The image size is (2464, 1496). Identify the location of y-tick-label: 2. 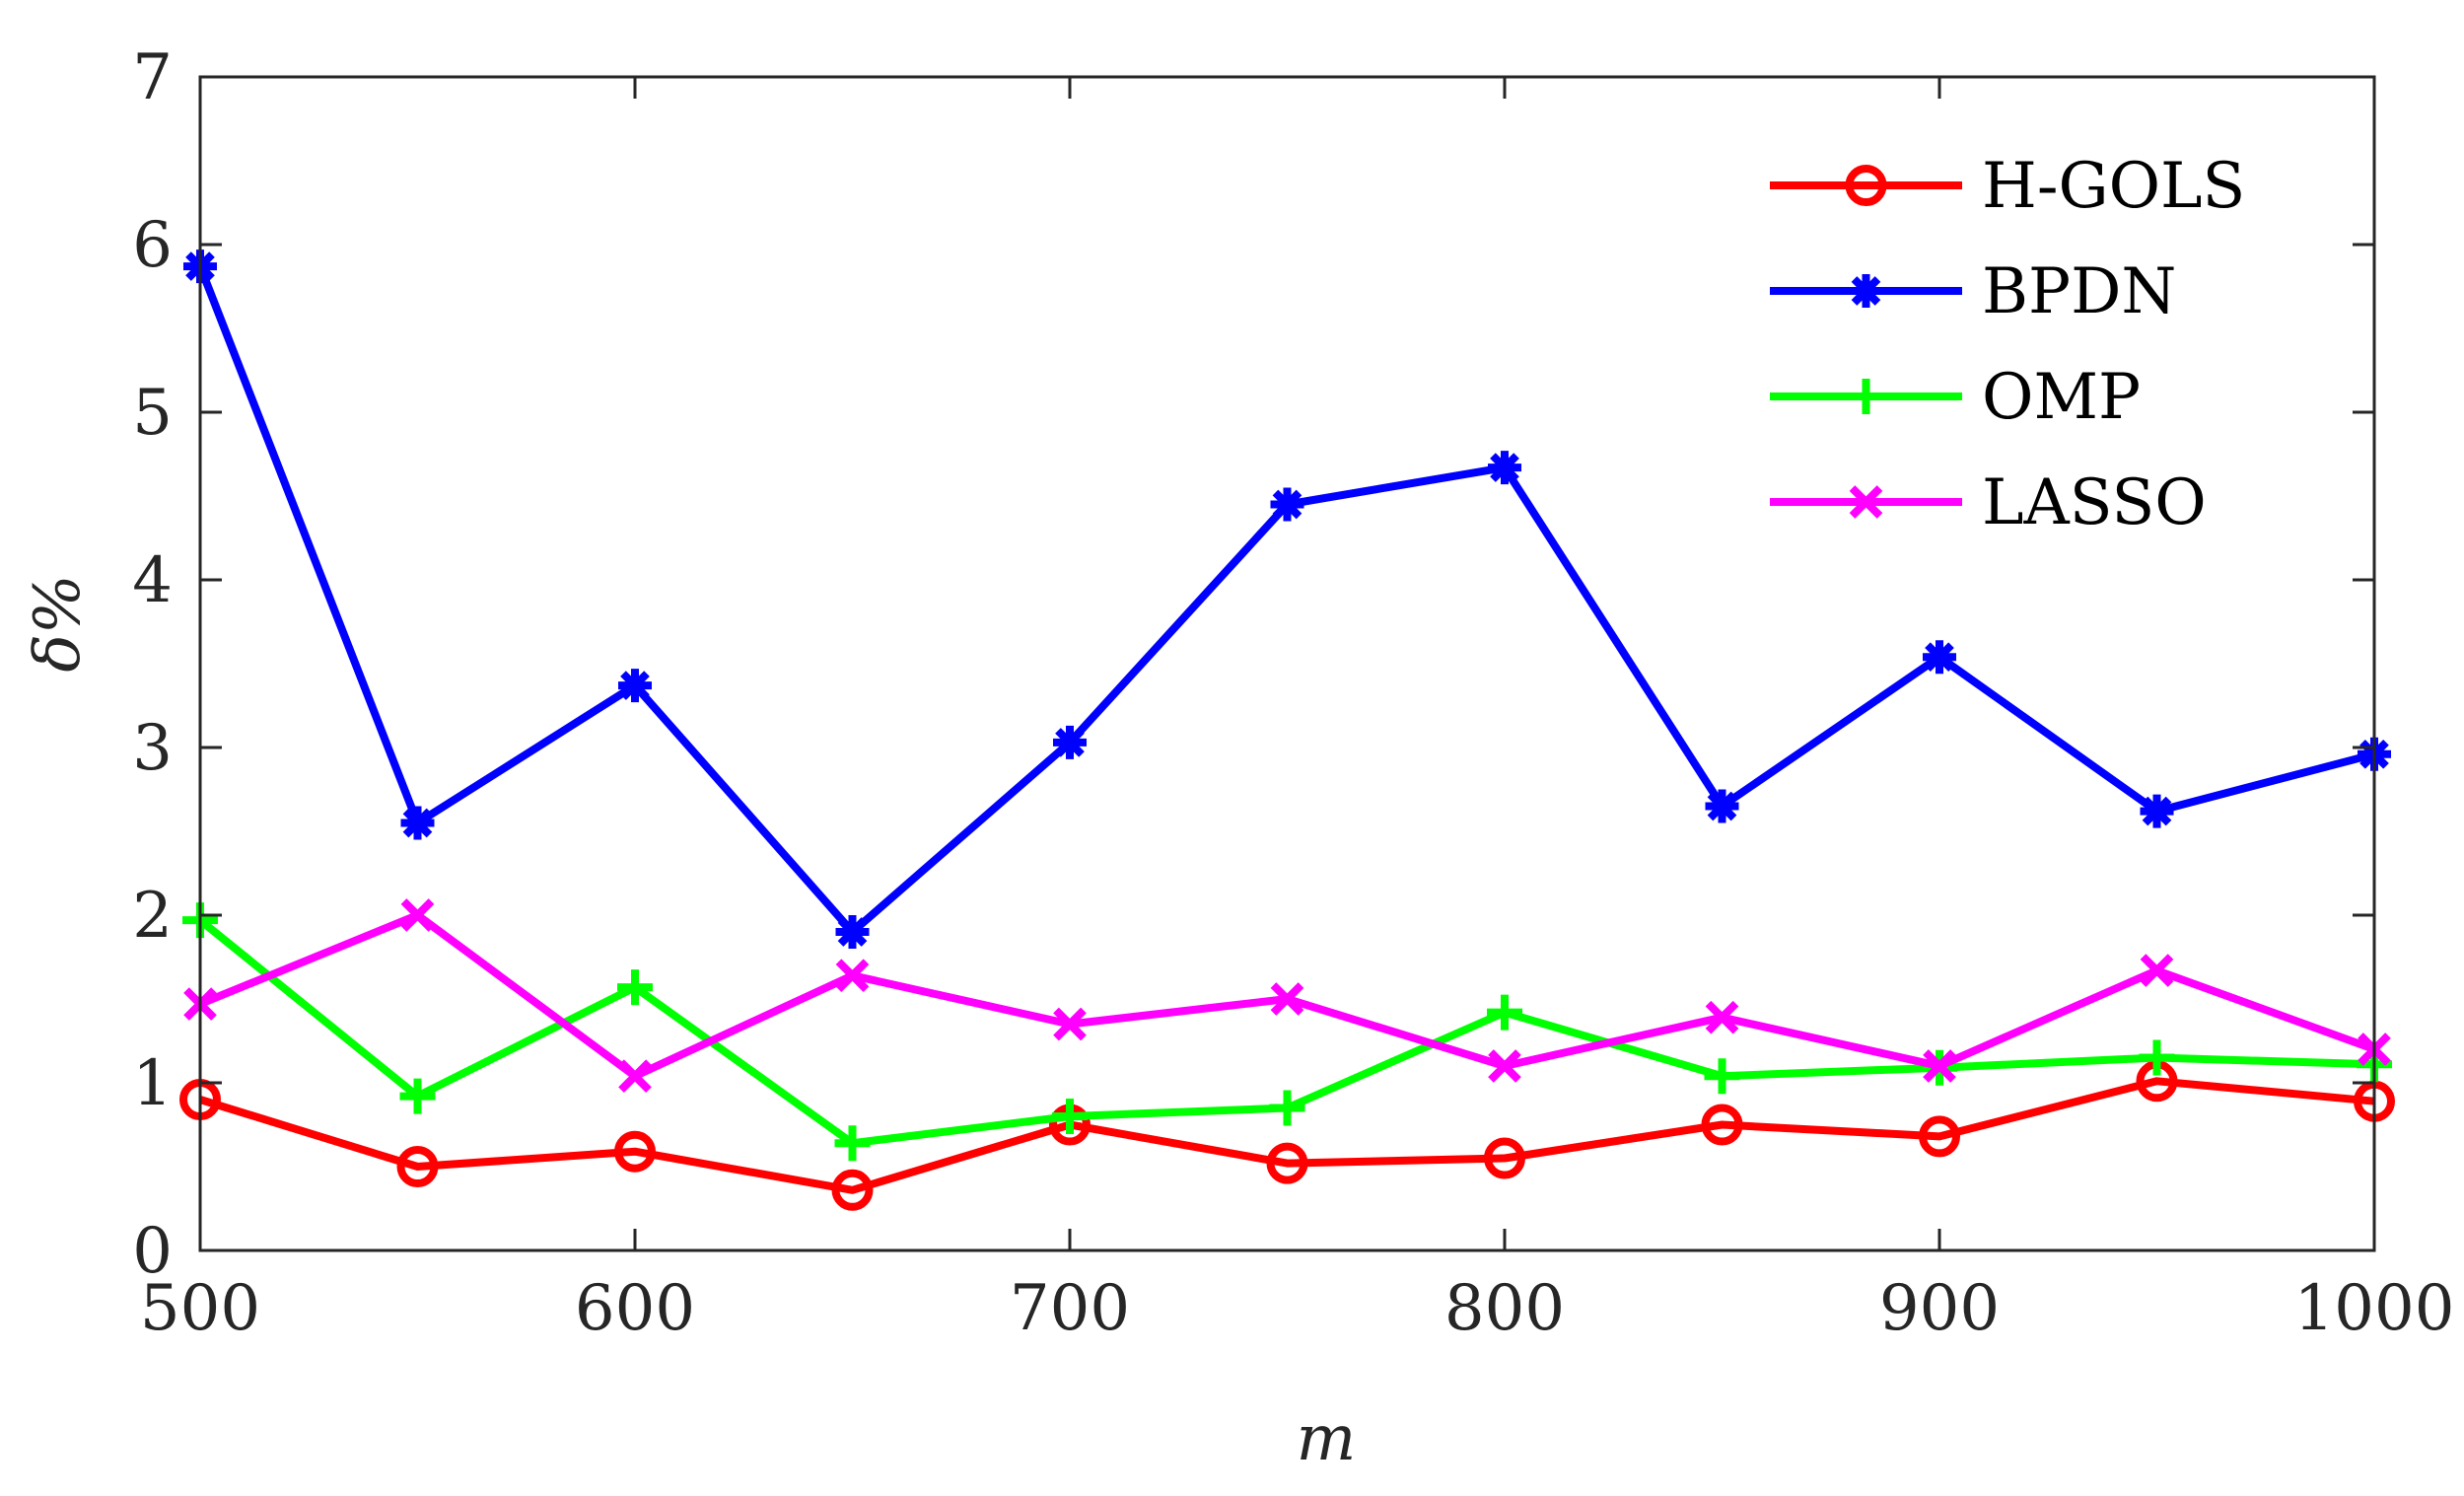
(152, 916).